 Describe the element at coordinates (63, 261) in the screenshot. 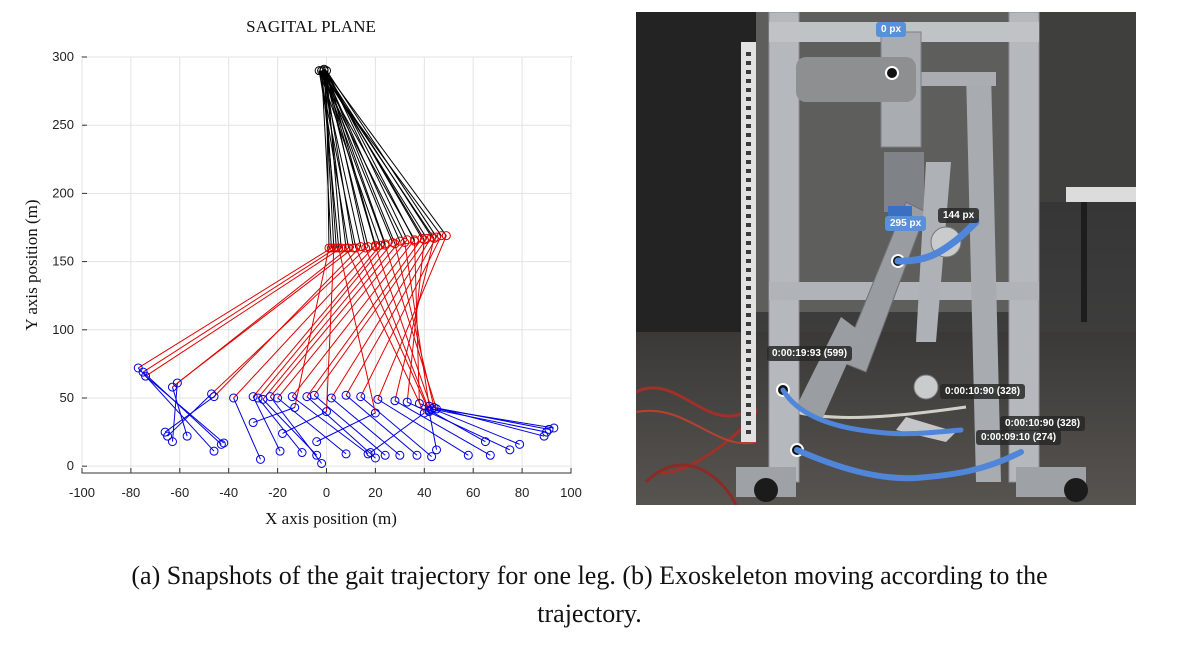

I see `y-tick-label: 150` at that location.